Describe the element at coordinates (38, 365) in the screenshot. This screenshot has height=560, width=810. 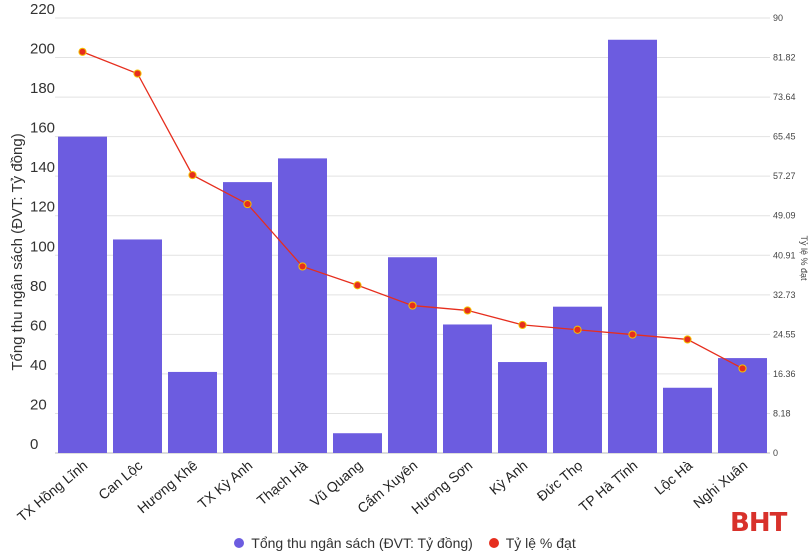
I see `y-tick-label: 40` at that location.